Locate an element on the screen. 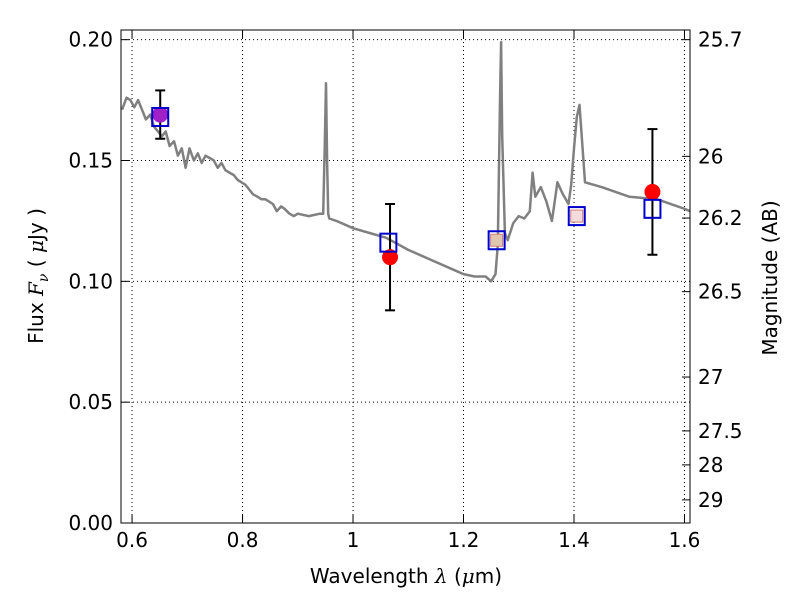 The height and width of the screenshot is (600, 800). x-tick-label: 1.4 is located at coordinates (574, 540).